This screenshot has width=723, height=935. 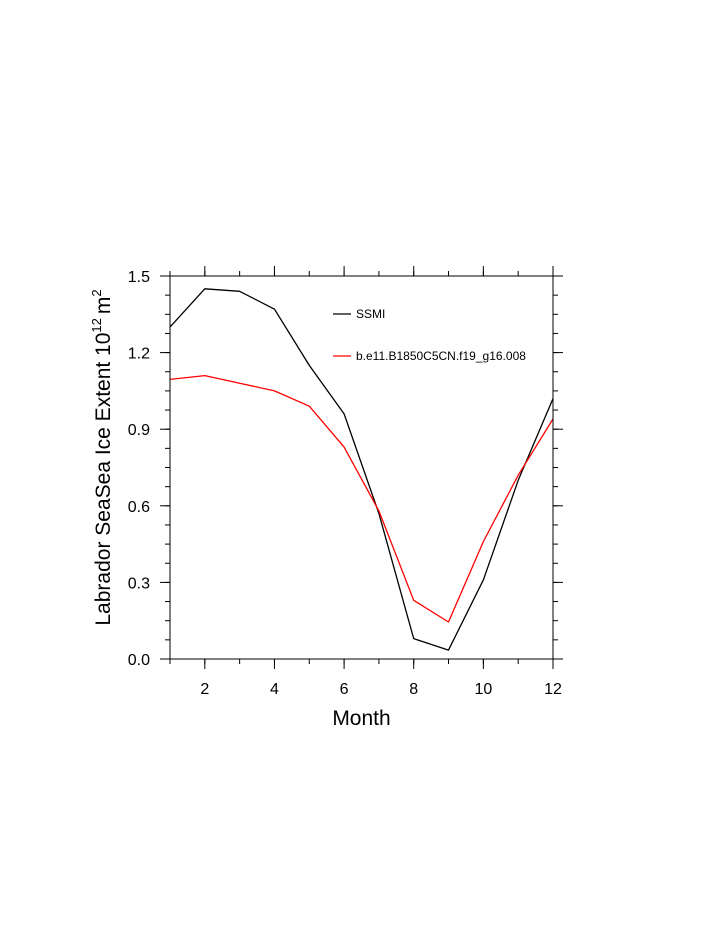 What do you see at coordinates (139, 583) in the screenshot?
I see `y-tick-label: 0.3` at bounding box center [139, 583].